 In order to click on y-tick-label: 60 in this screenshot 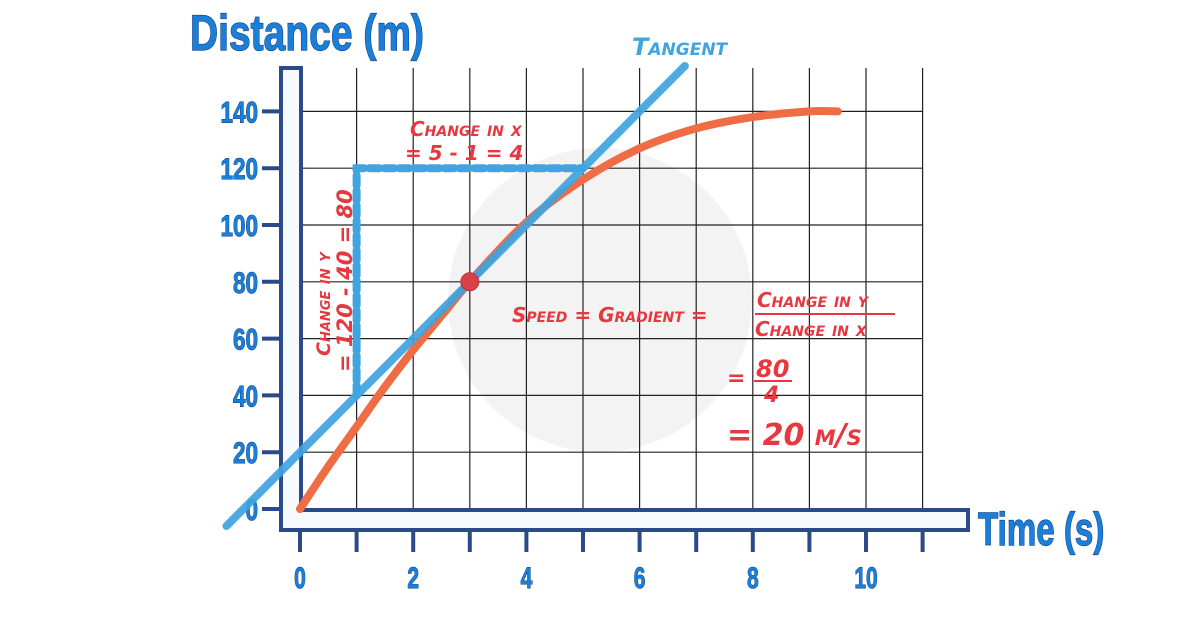, I will do `click(245, 339)`.